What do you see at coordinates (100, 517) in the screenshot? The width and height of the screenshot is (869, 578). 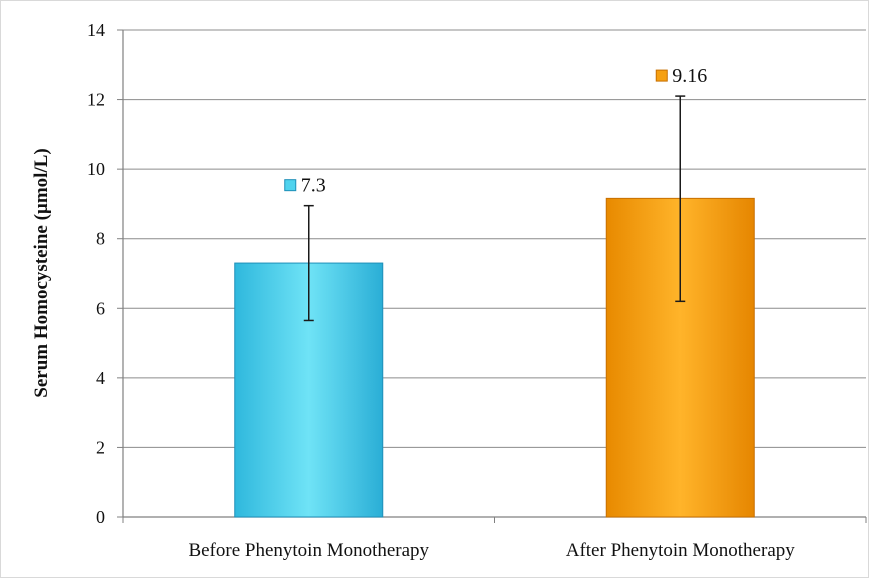 I see `y-tick-label: 0` at bounding box center [100, 517].